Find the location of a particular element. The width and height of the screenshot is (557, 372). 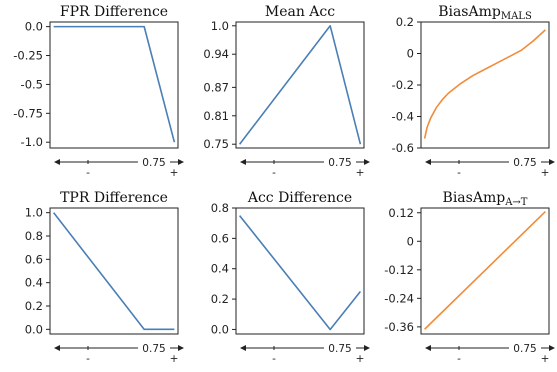

chart-title-main: BiasAmp is located at coordinates (474, 198).